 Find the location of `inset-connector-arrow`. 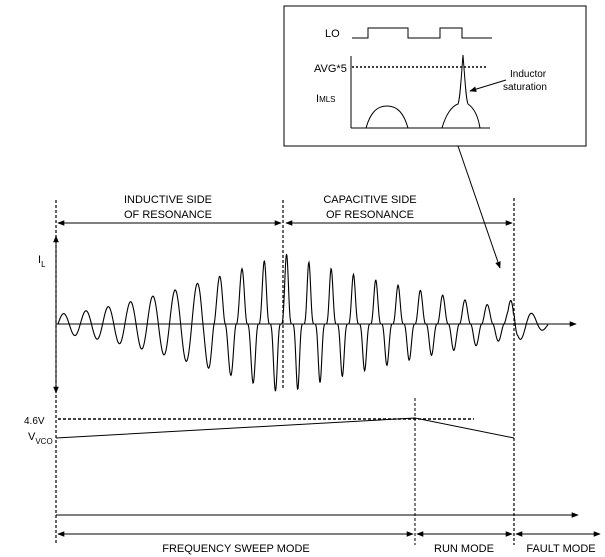

inset-connector-arrow is located at coordinates (479, 207).